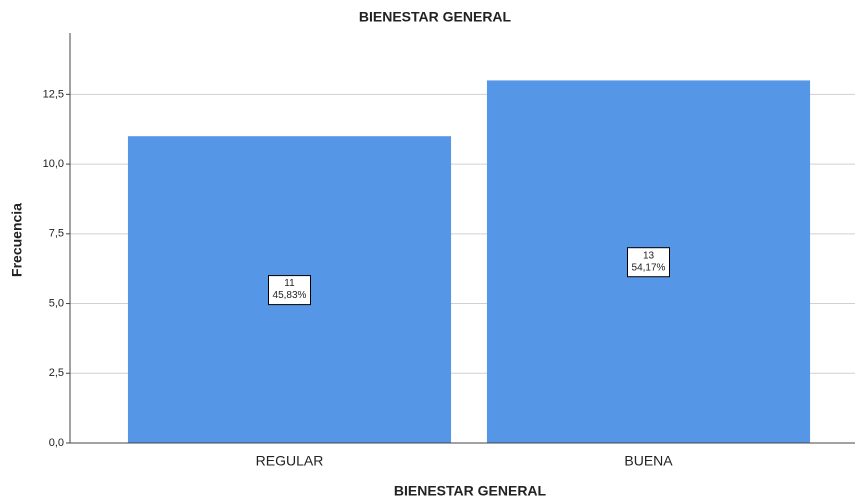 The image size is (858, 502). Describe the element at coordinates (56, 373) in the screenshot. I see `y-tick-label: 2,5` at that location.